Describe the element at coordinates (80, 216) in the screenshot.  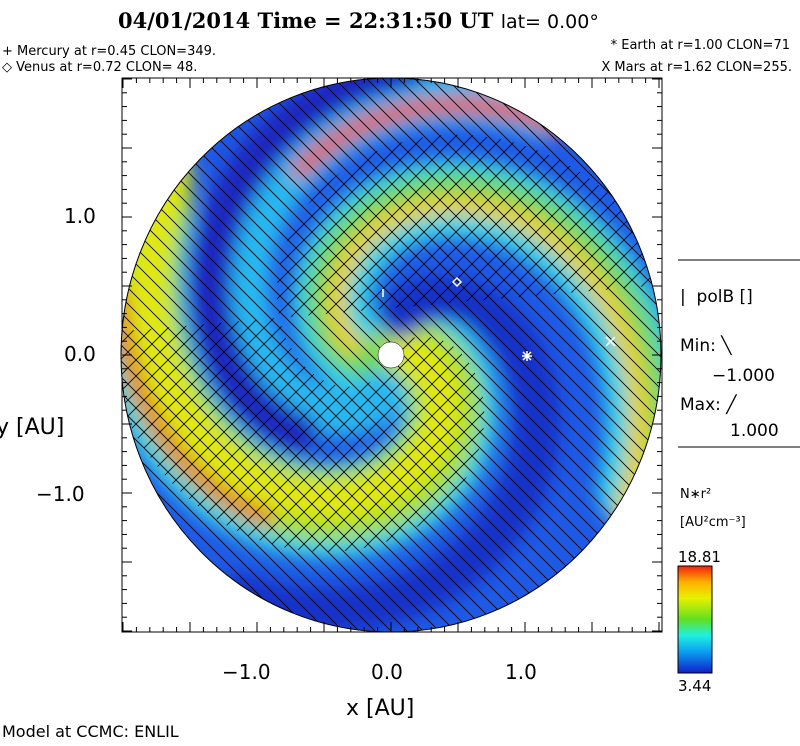
I see `y-tick-label: 1.0` at that location.